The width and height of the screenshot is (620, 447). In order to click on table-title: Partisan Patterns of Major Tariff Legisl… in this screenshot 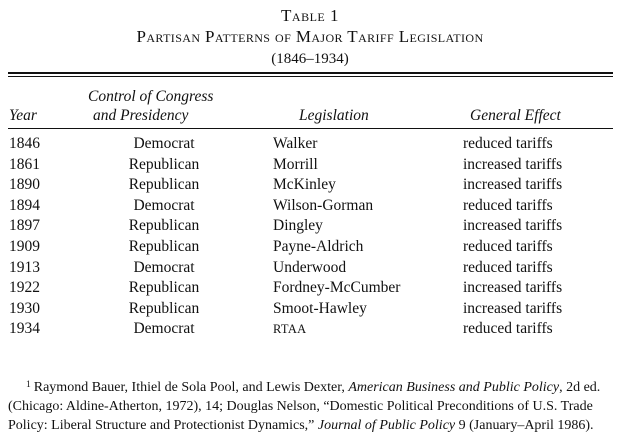, I will do `click(310, 36)`.